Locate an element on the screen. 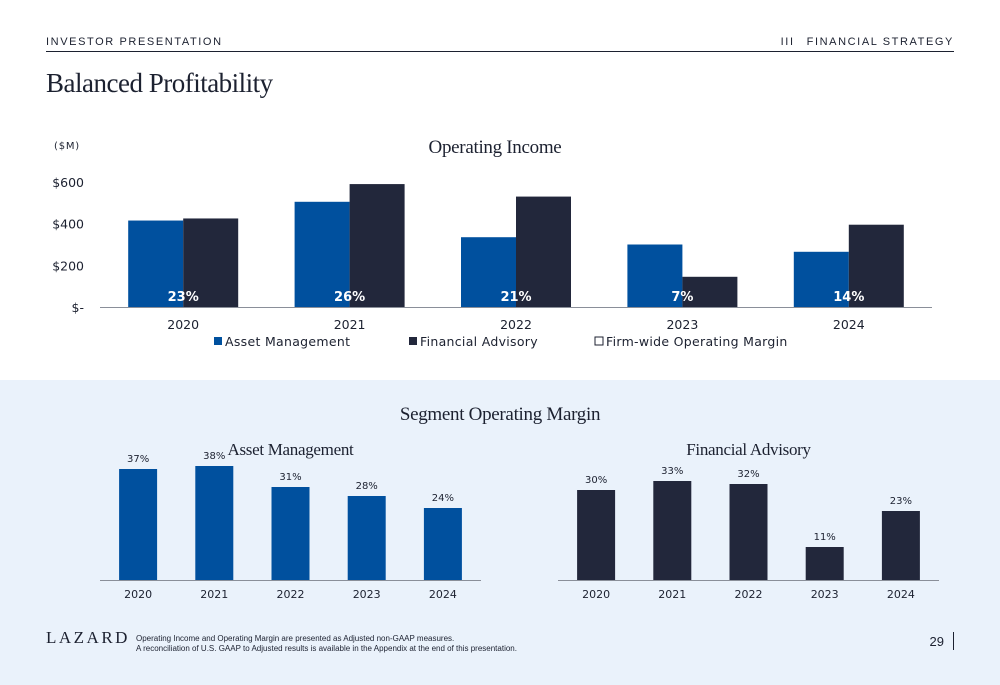 The width and height of the screenshot is (1000, 685). main-chart-unit-label: ($M) is located at coordinates (67, 146).